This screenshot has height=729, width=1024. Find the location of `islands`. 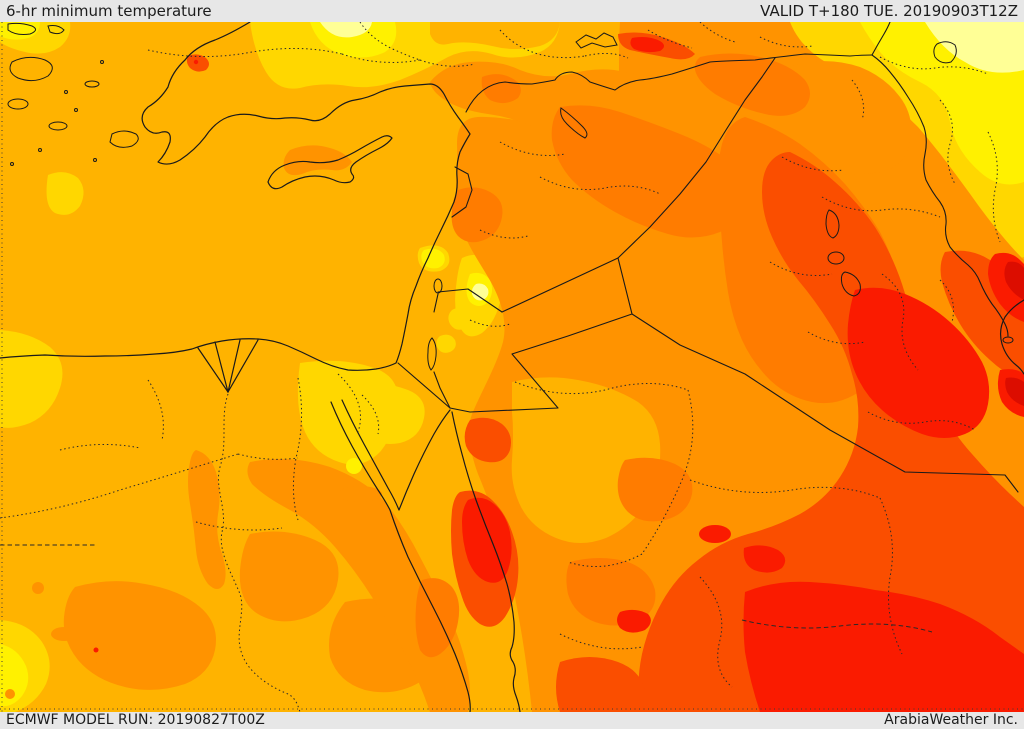

islands is located at coordinates (73, 94).